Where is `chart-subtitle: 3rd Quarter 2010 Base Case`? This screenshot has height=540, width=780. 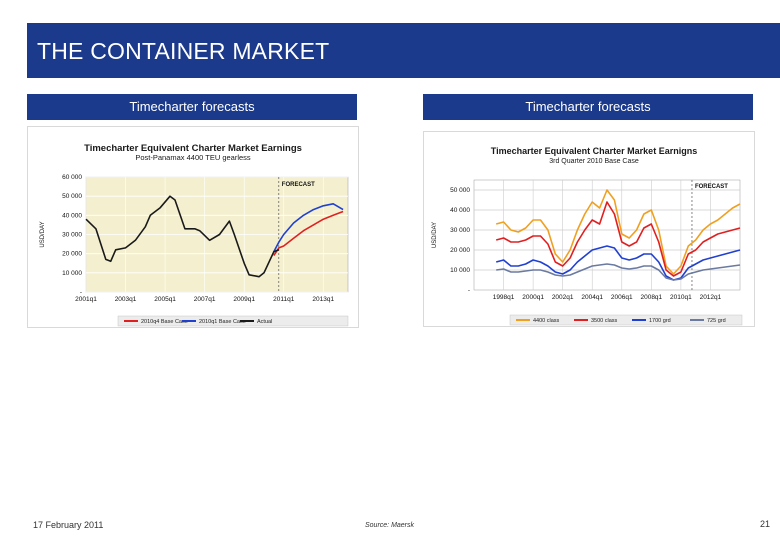
chart-subtitle: 3rd Quarter 2010 Base Case is located at coordinates (594, 161).